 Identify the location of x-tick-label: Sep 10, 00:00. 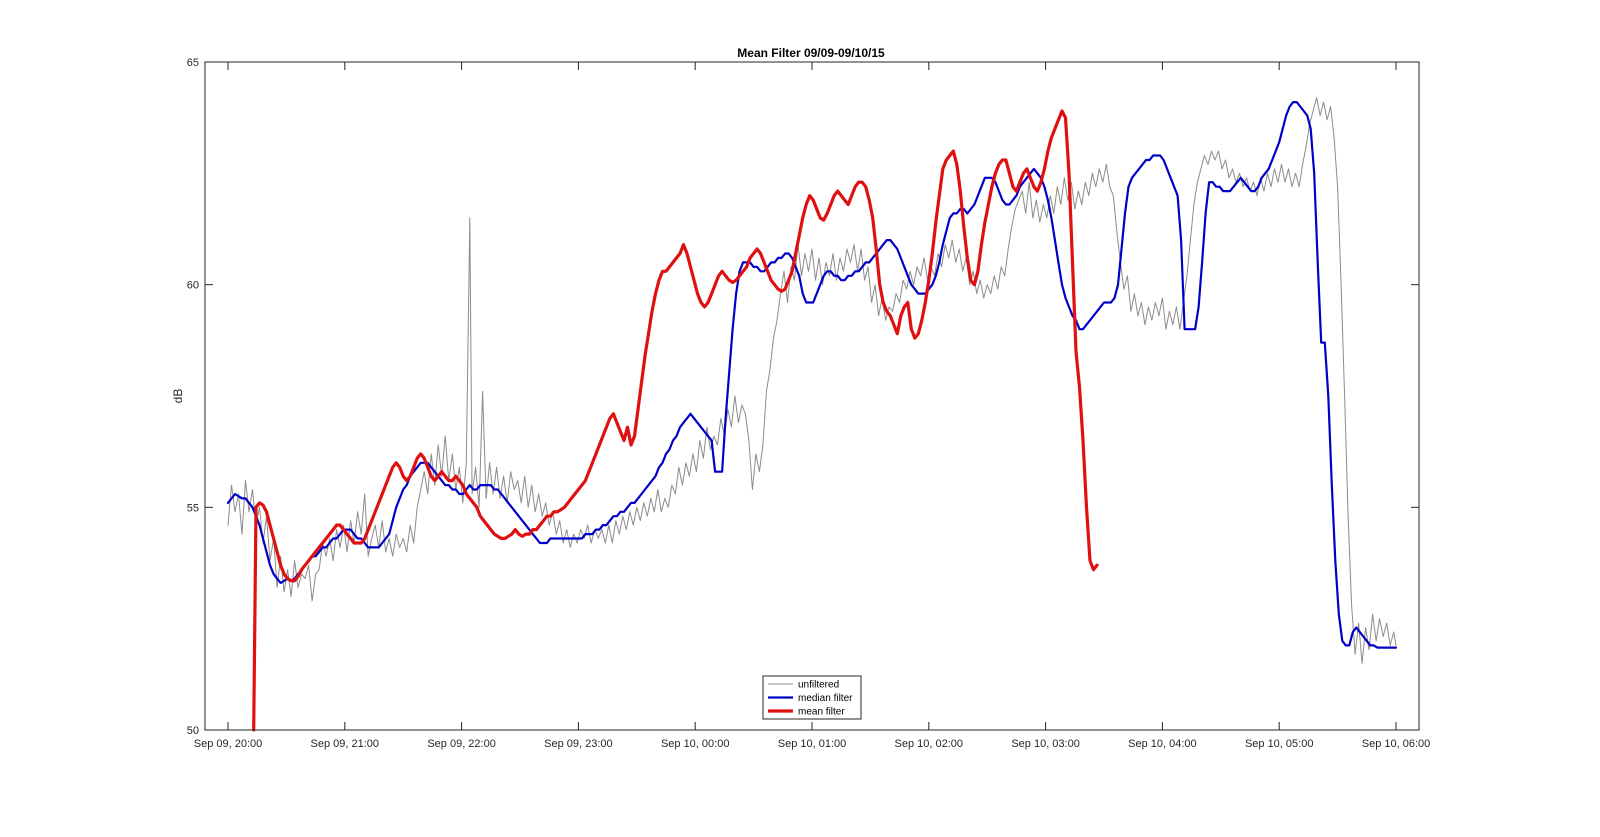
(695, 744).